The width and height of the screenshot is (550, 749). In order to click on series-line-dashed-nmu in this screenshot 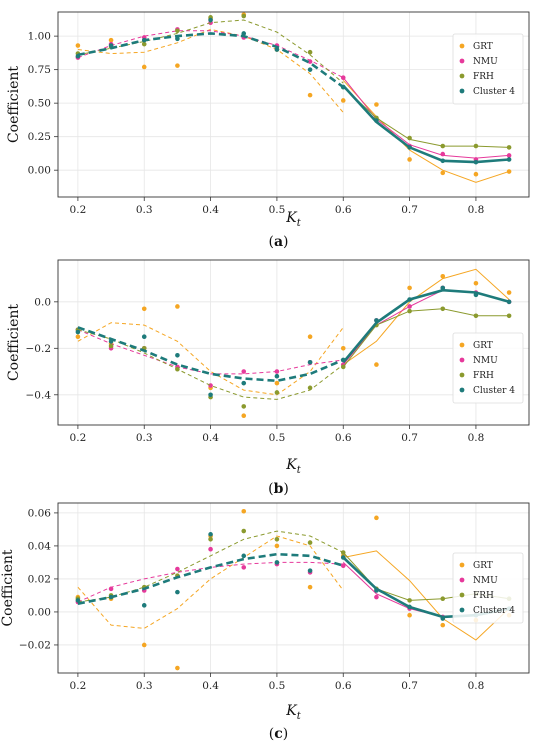, I will do `click(210, 582)`.